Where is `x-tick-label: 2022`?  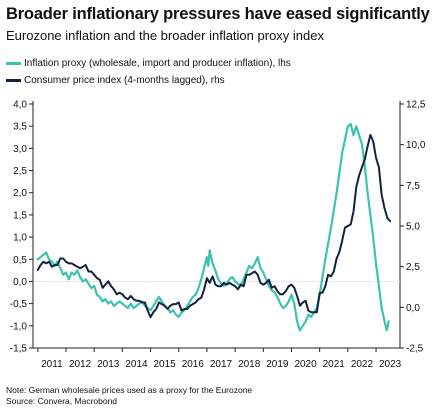
x-tick-label: 2022 is located at coordinates (362, 364).